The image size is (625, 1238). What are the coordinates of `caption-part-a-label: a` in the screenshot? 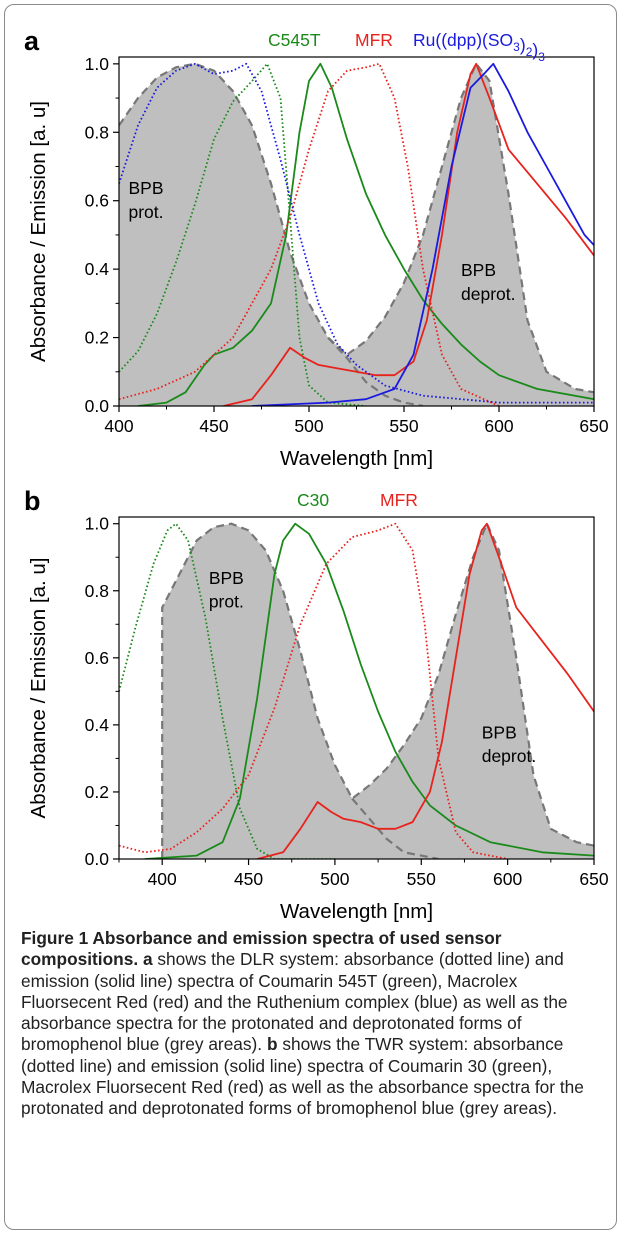 It's located at (147, 959).